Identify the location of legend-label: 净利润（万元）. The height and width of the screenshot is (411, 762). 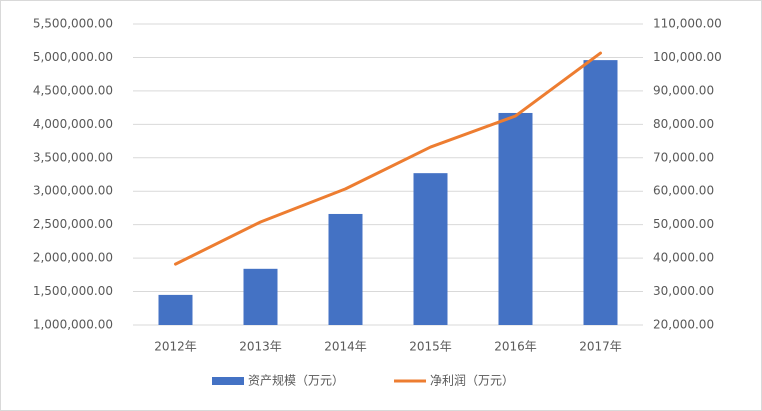
(472, 381).